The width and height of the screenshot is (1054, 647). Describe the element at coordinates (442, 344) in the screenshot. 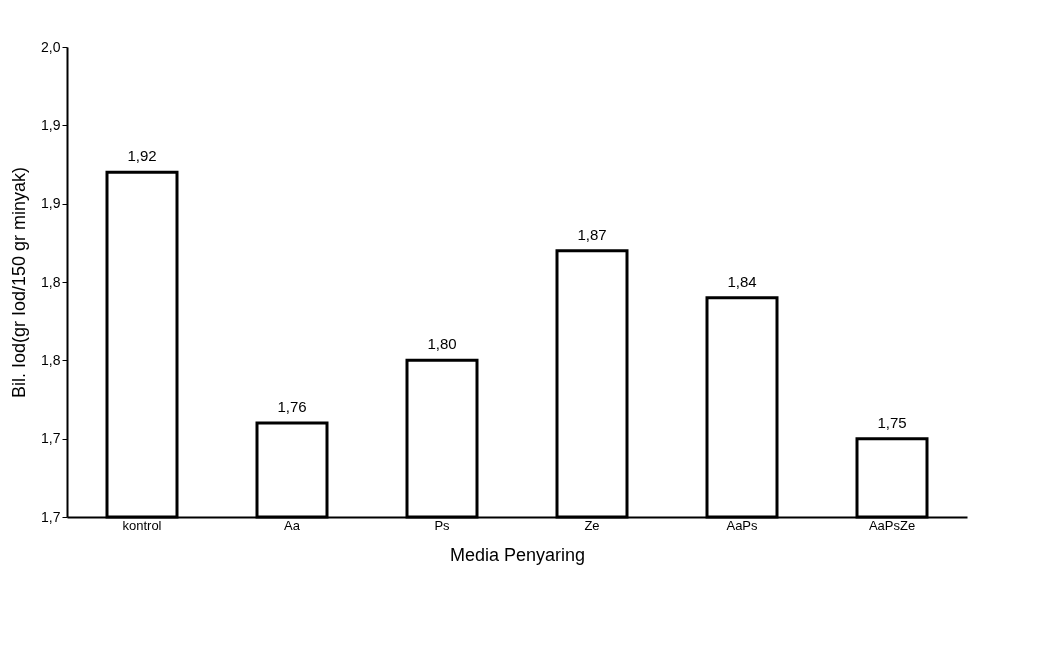

I see `data-label: 1,80` at that location.